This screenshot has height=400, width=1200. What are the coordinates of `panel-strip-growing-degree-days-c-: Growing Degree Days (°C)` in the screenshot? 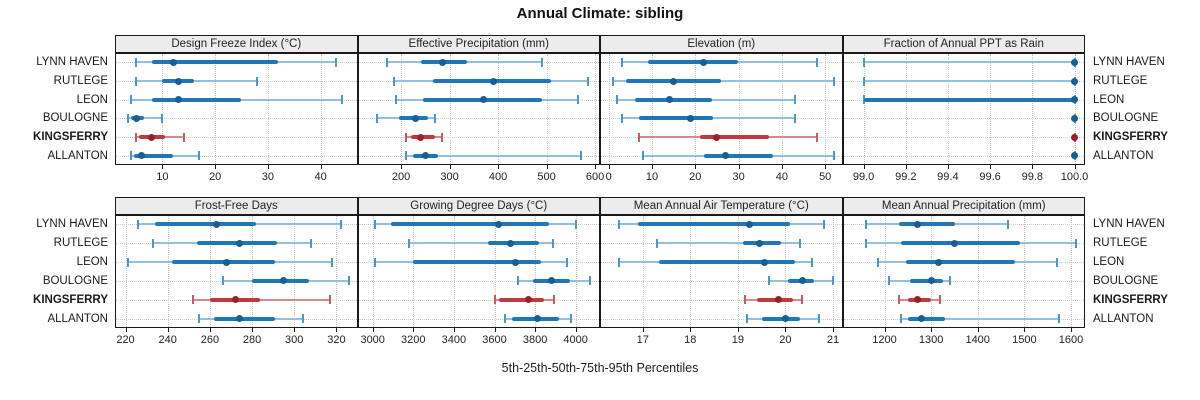 It's located at (478, 206).